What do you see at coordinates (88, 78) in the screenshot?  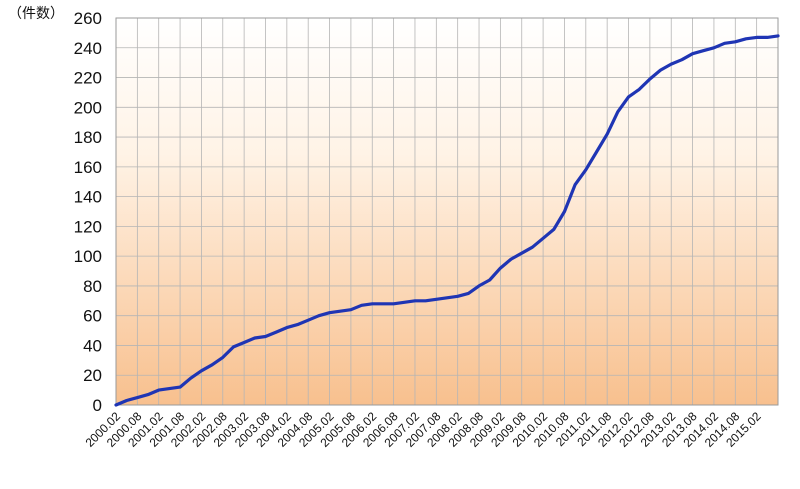 I see `y-tick-label: 220` at bounding box center [88, 78].